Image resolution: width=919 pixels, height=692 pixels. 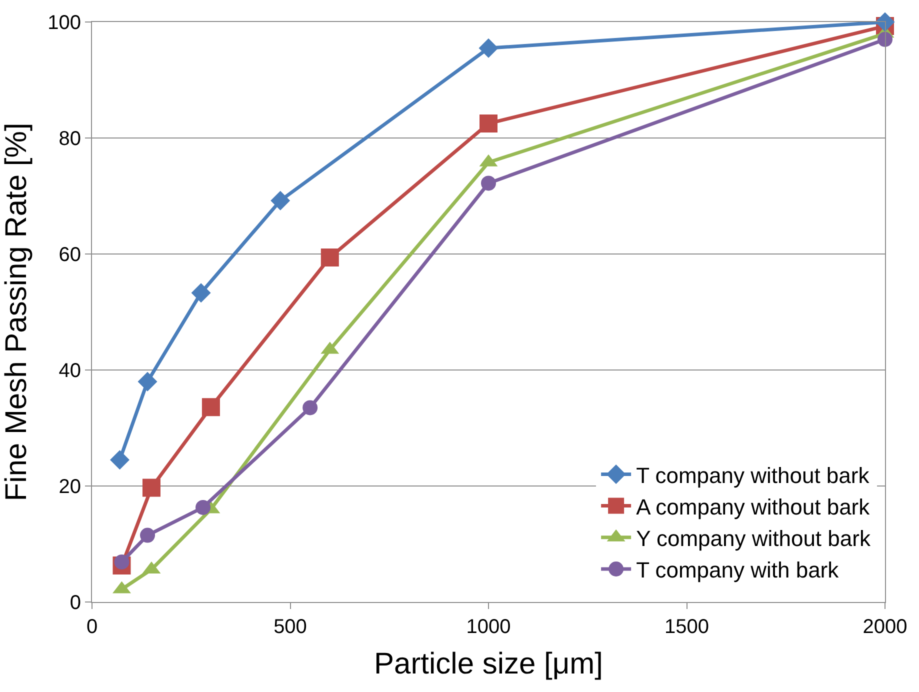 What do you see at coordinates (69, 139) in the screenshot?
I see `y-tick-label: 80` at bounding box center [69, 139].